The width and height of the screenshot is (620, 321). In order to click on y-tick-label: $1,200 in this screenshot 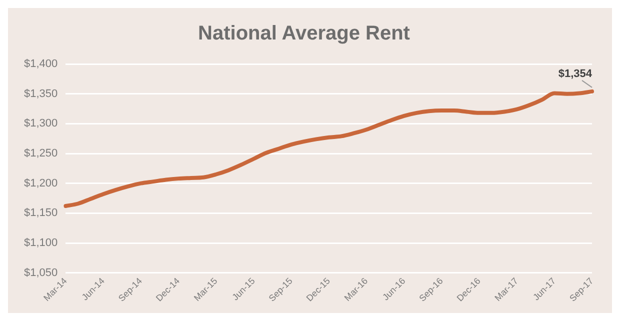, I will do `click(41, 183)`.